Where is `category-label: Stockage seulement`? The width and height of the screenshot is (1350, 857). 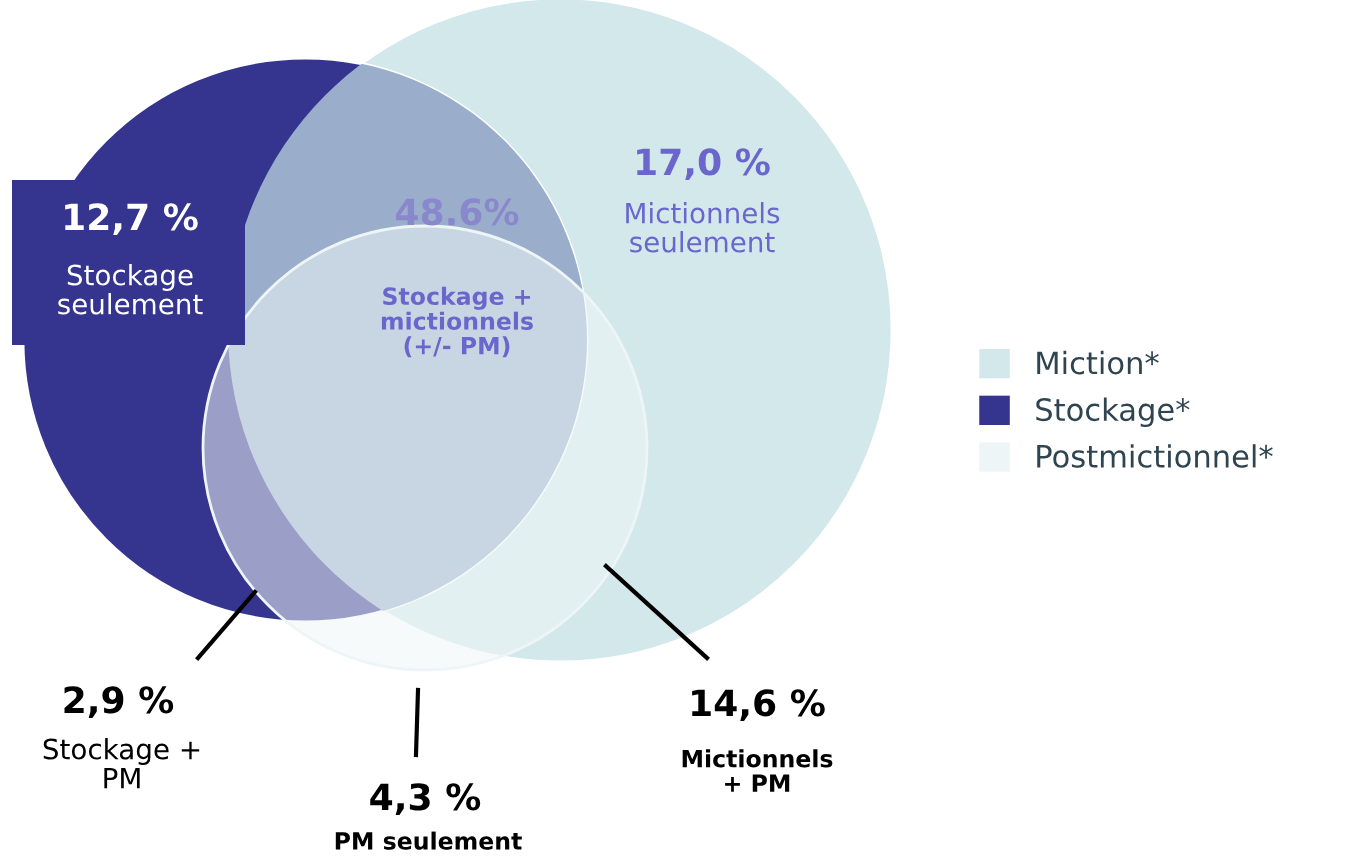 category-label: Stockage seulement is located at coordinates (130, 289).